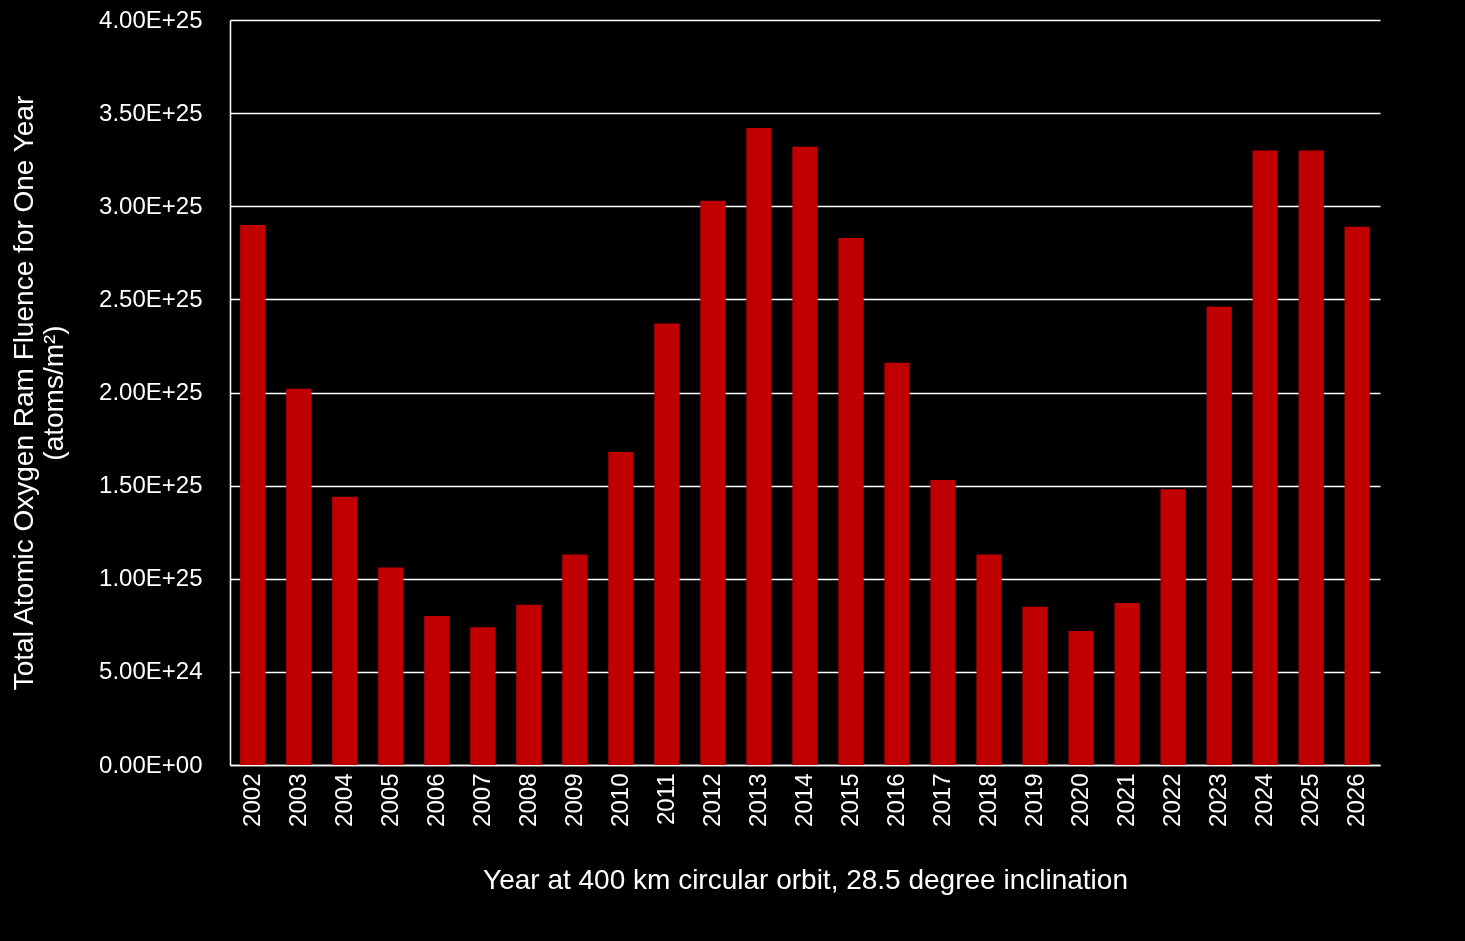 The width and height of the screenshot is (1465, 941). I want to click on x-tick-label: 2011, so click(665, 799).